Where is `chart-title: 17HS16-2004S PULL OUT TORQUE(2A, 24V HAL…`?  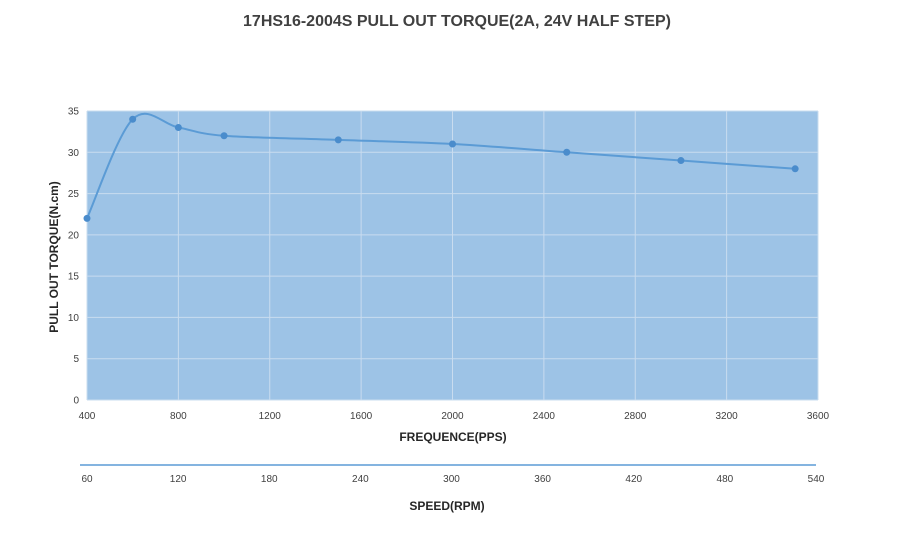 chart-title: 17HS16-2004S PULL OUT TORQUE(2A, 24V HAL… is located at coordinates (457, 21).